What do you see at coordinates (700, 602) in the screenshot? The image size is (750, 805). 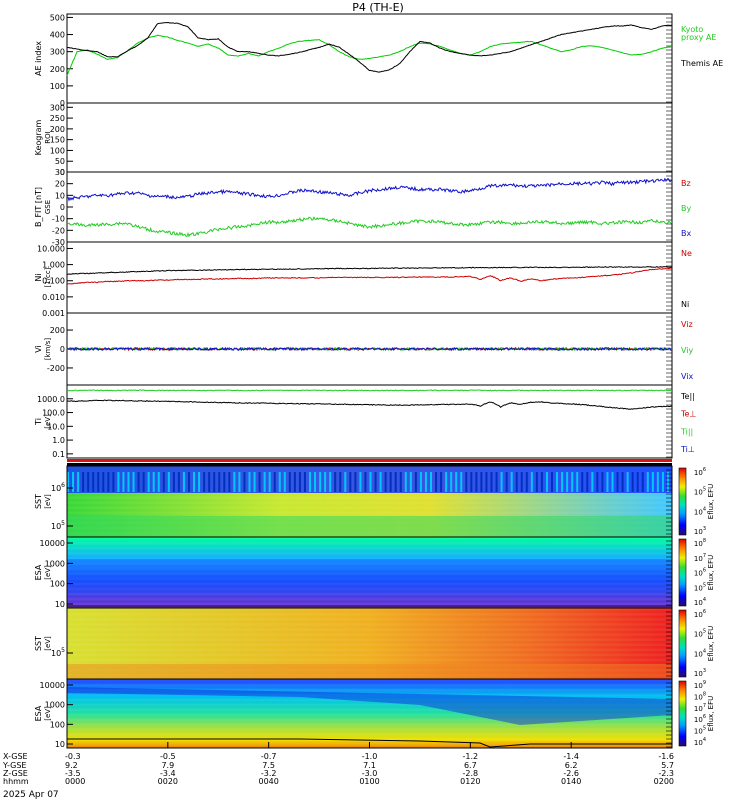 I see `esa-ion-colorbar-tick-label: 10⁴` at bounding box center [700, 602].